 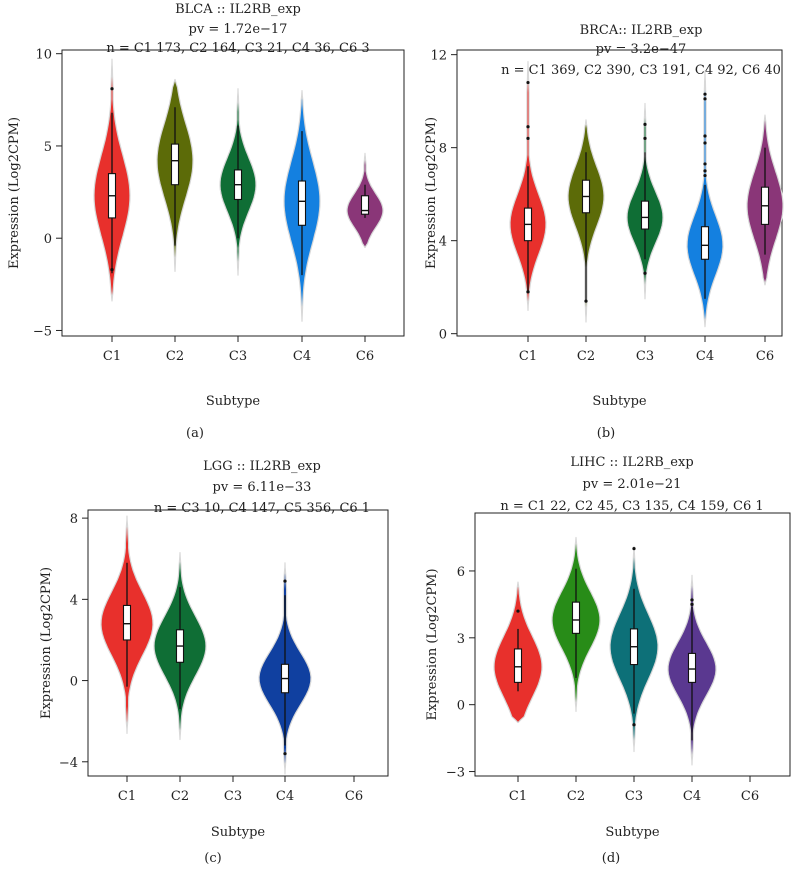 I want to click on chart-title-line: pv = 2.01e−21, so click(x=632, y=484).